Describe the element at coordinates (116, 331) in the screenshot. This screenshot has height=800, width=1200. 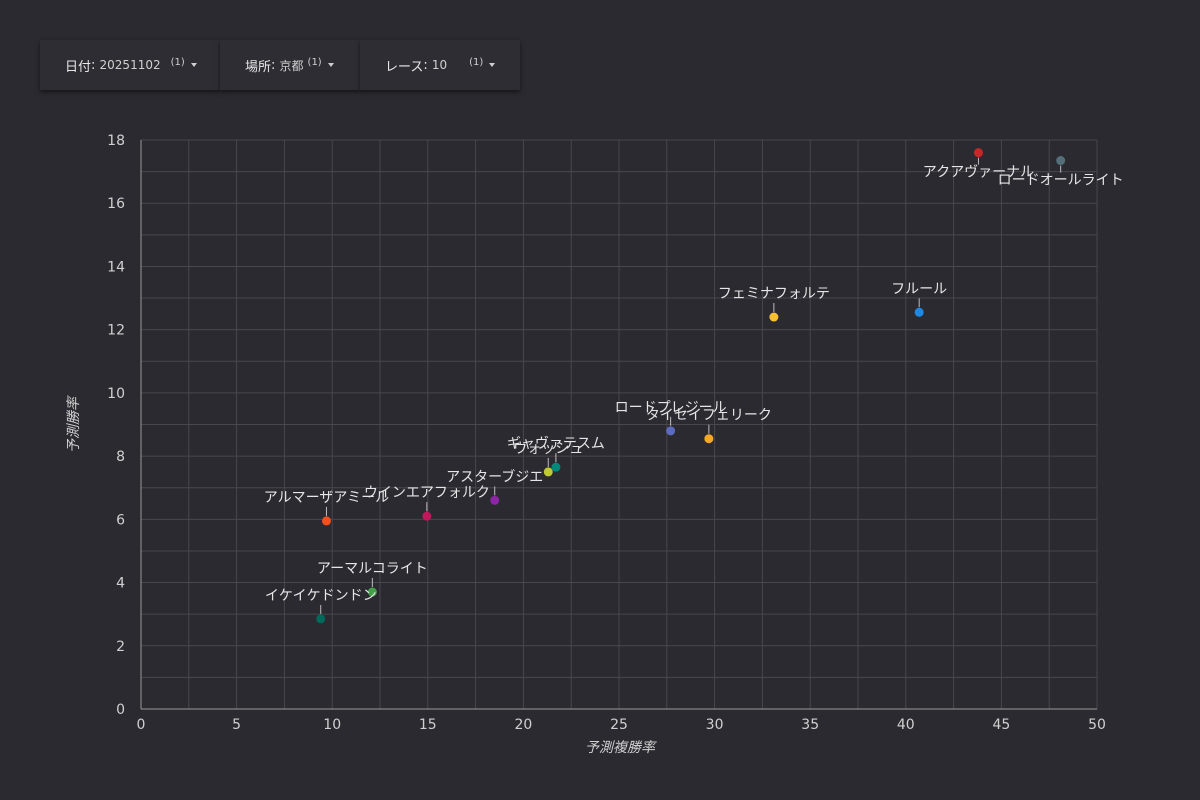
I see `y-tick-label: 12` at that location.